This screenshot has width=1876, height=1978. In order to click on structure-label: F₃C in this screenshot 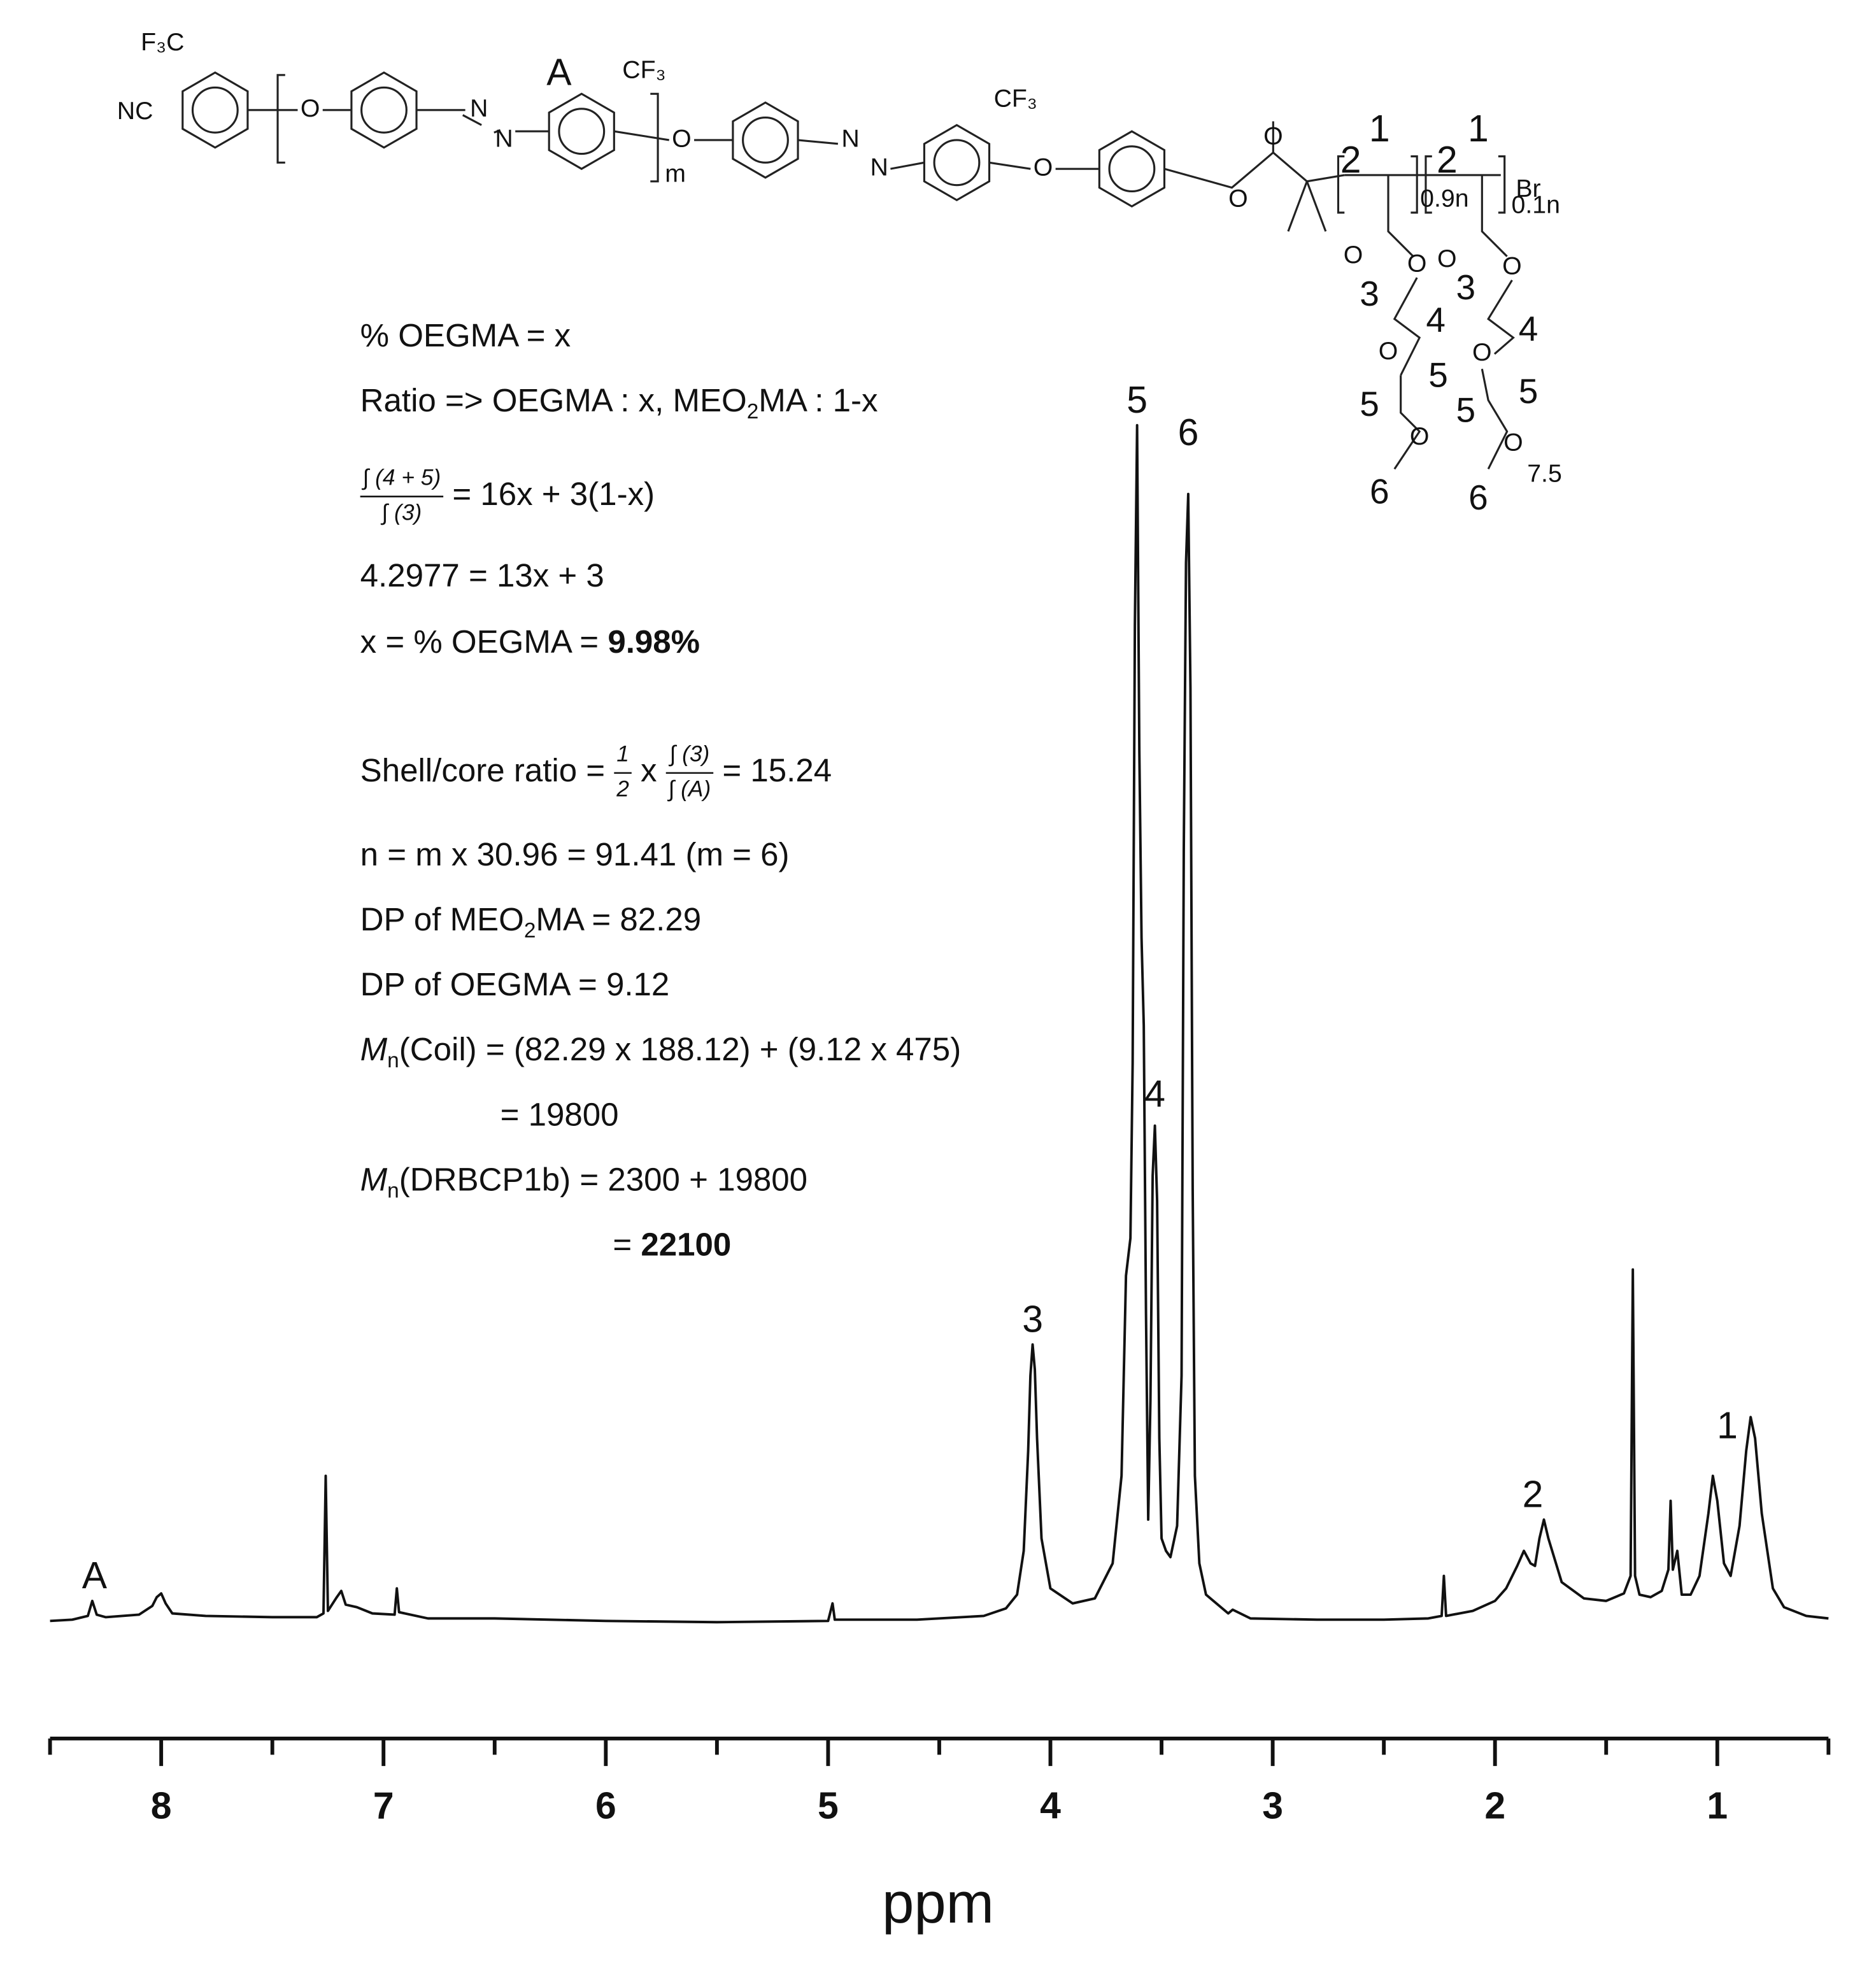, I will do `click(162, 42)`.